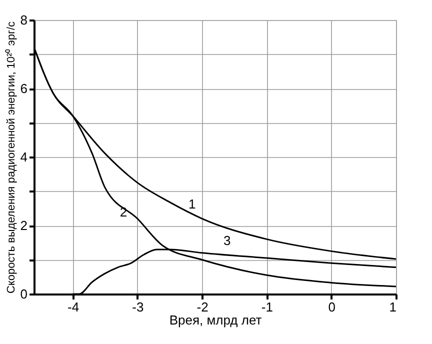  What do you see at coordinates (227, 240) in the screenshot?
I see `series-label: 3` at bounding box center [227, 240].